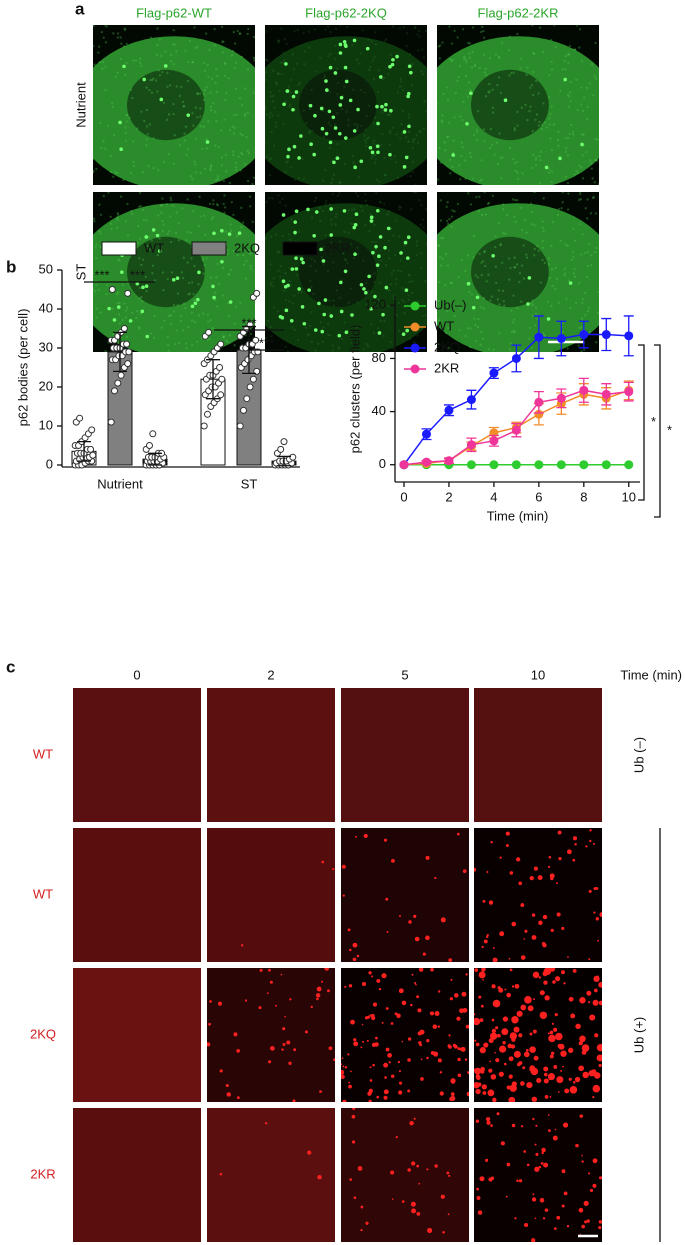 The width and height of the screenshot is (685, 1245). I want to click on row-label: ST, so click(80, 272).